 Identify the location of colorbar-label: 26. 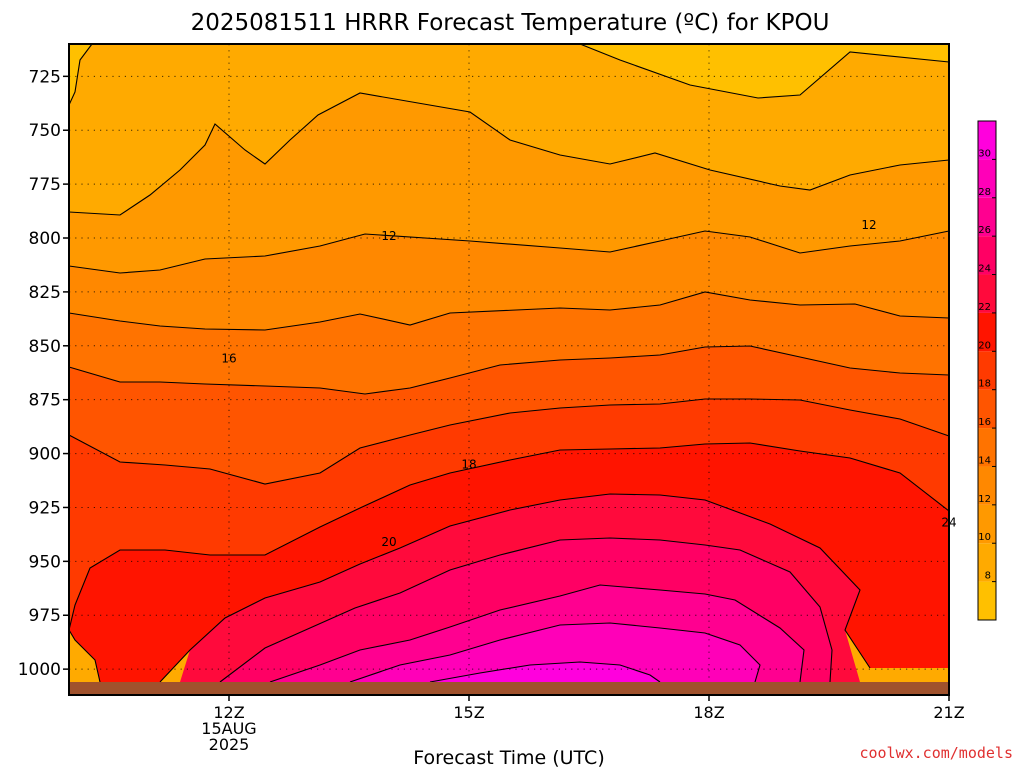
(984, 230).